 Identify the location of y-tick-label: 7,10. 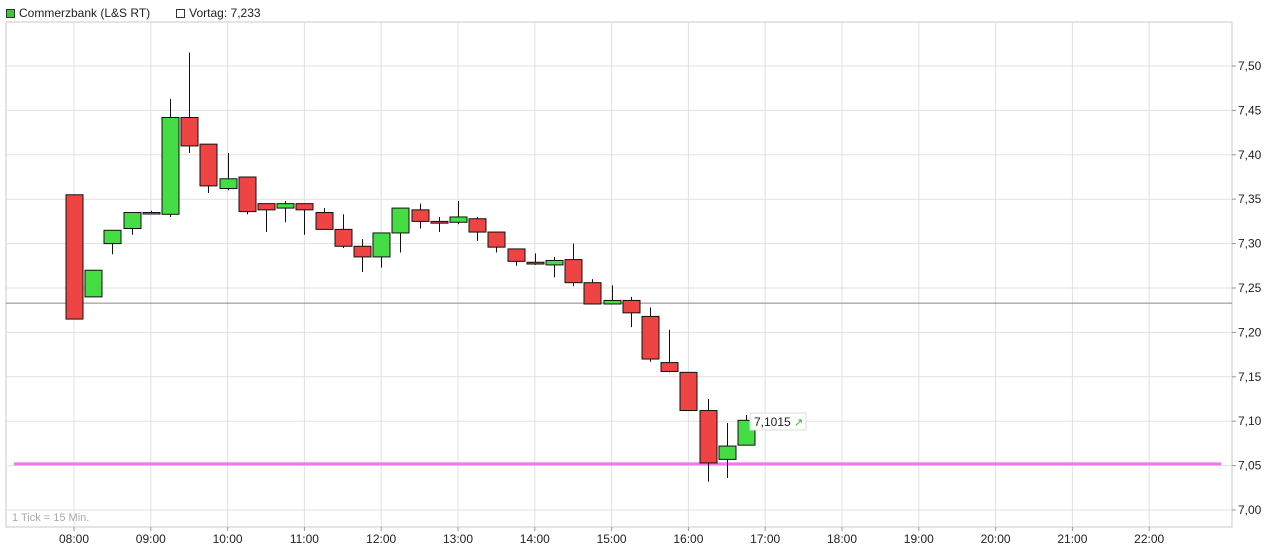
(1250, 421).